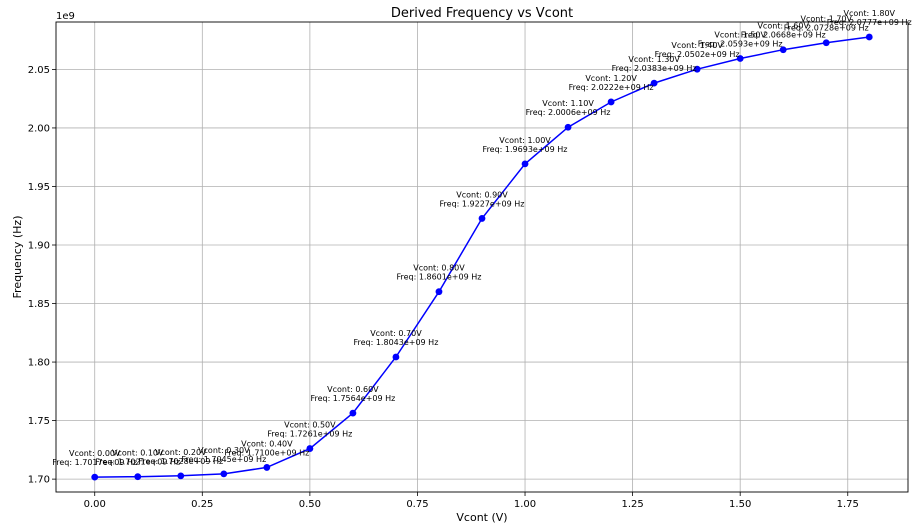 This screenshot has width=920, height=528. Describe the element at coordinates (39, 421) in the screenshot. I see `y-tick-label: 1.75` at that location.